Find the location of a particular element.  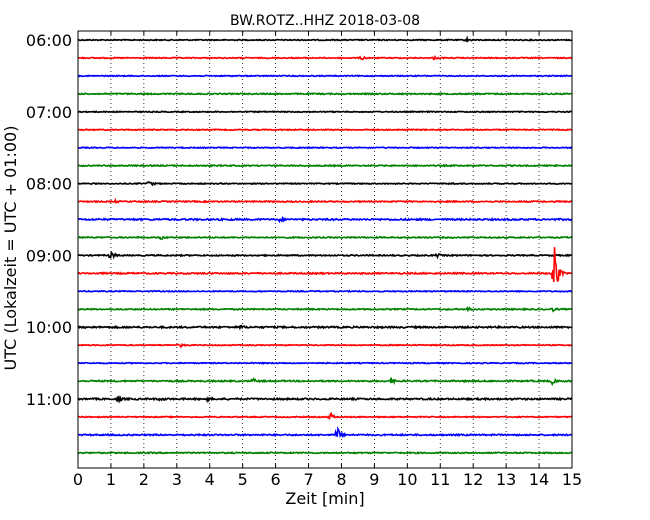

y-axis-ticks: 06:00 07:00 08:00 09:00 10:00 11:00 is located at coordinates (54, 220).